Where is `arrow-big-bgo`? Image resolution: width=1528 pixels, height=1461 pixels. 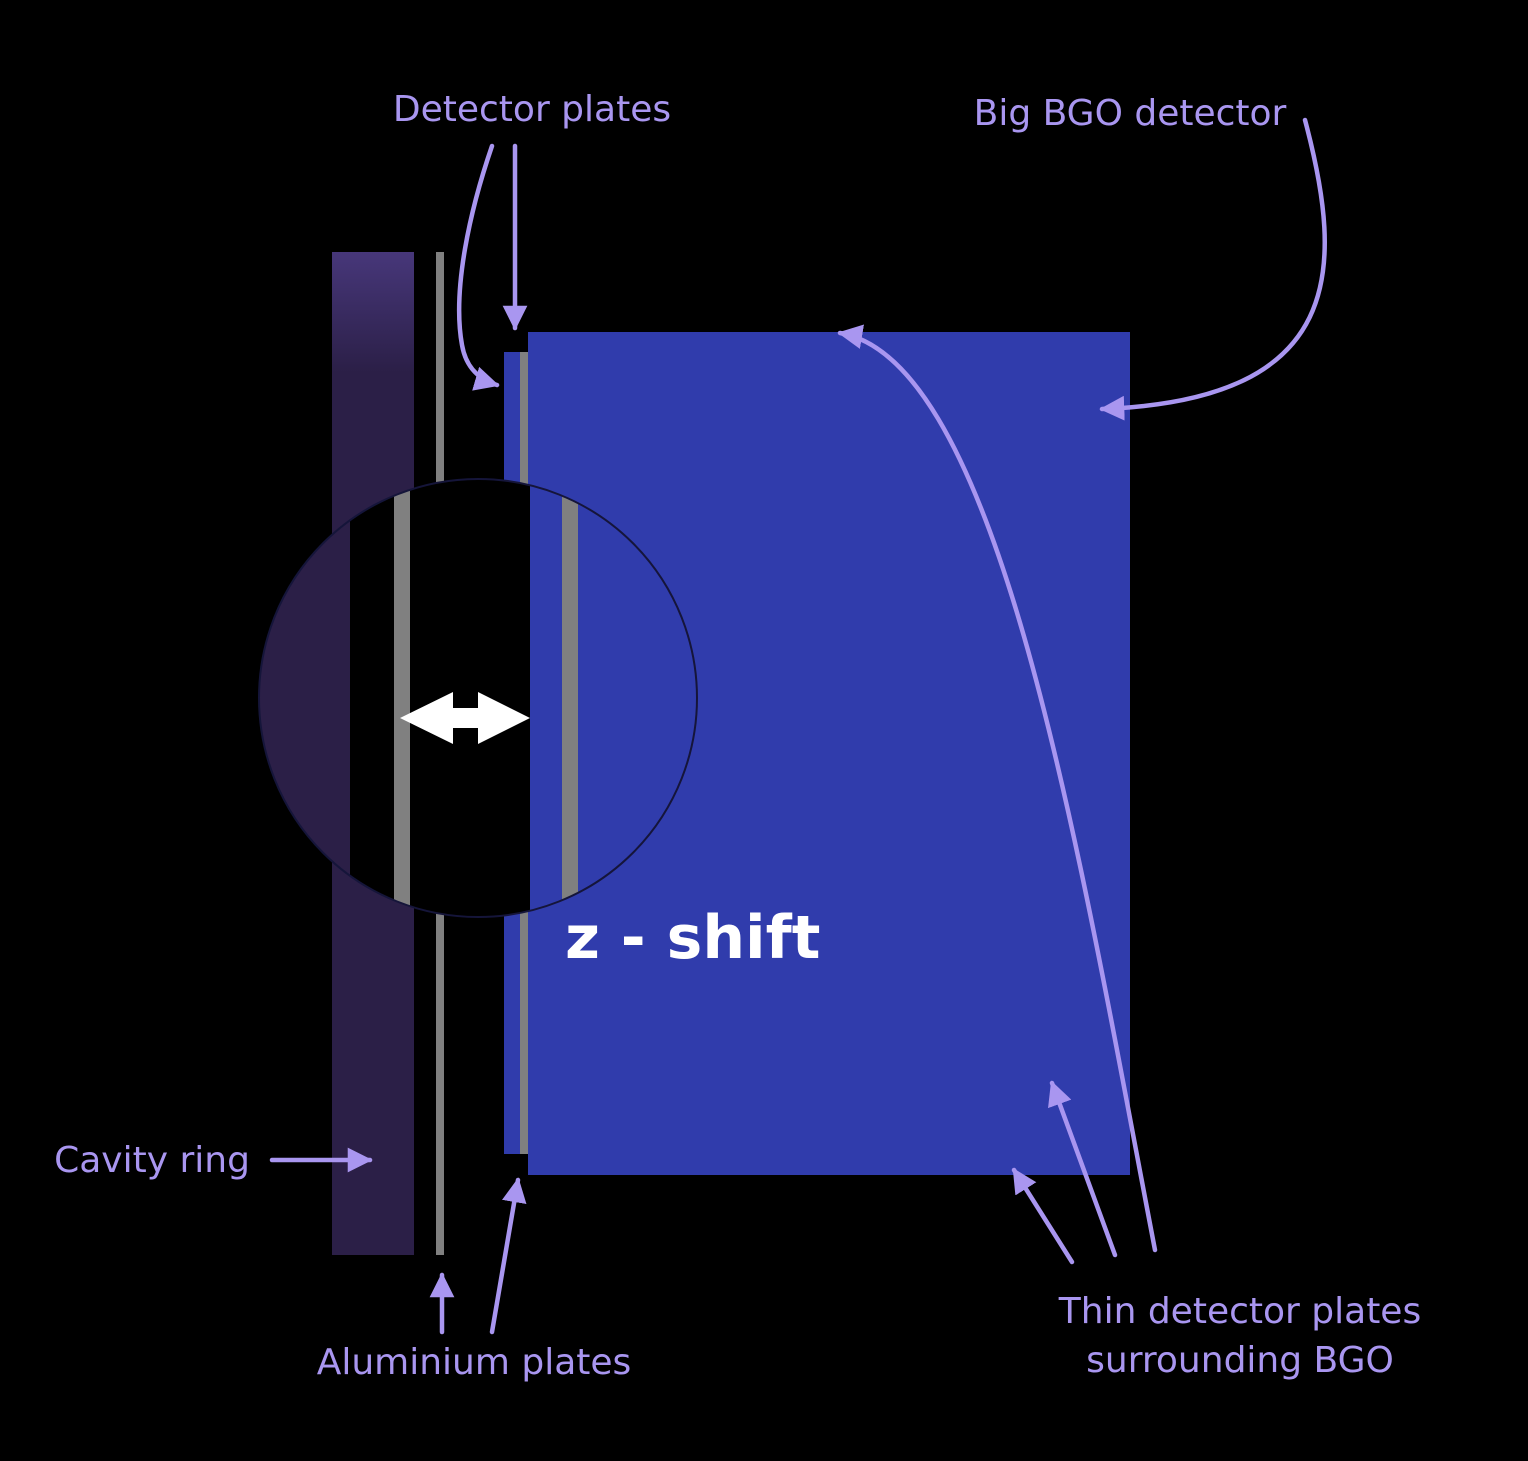
arrow-big-bgo is located at coordinates (1213, 269).